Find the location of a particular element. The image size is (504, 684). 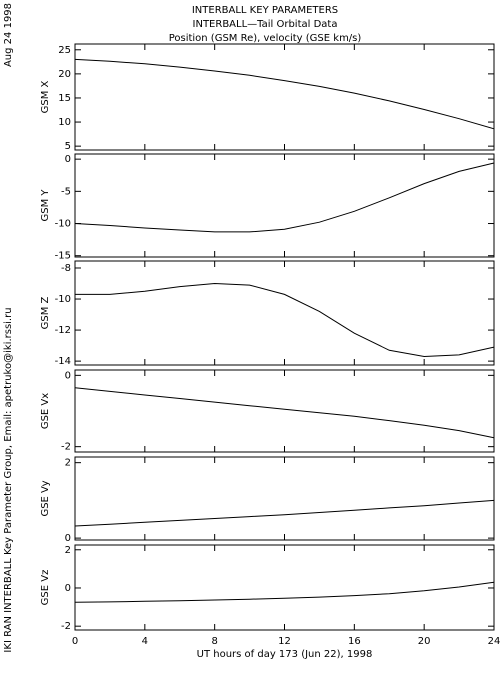

x-axis-label: UT hours of day 173 (Jun 22), 1998 is located at coordinates (285, 654).